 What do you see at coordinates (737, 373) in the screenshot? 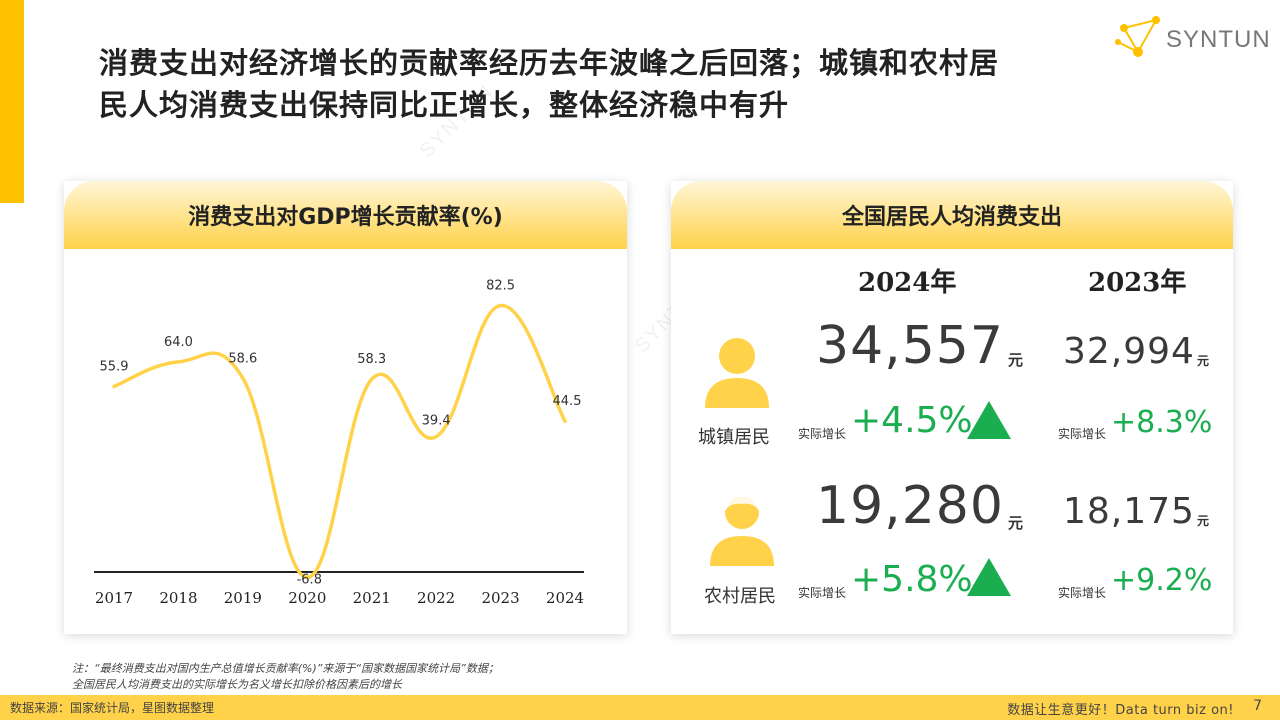
I see `urban-resident-icon` at bounding box center [737, 373].